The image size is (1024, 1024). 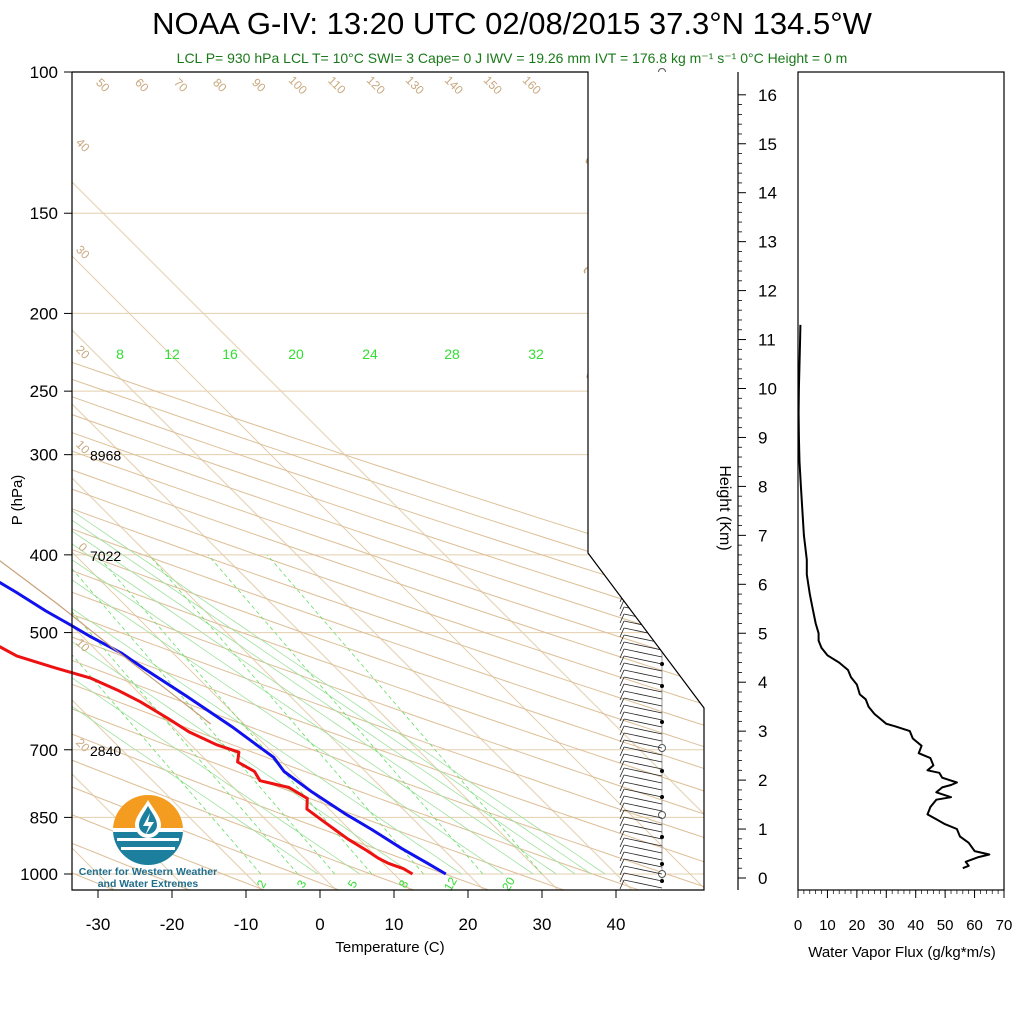 I want to click on height-tick-label: 11, so click(x=767, y=340).